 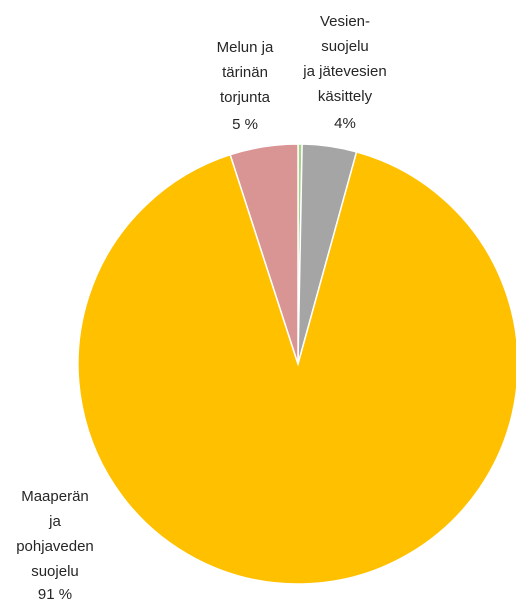 I want to click on slice-label: Vesien-suojelu ja jätevesien käsittely, so click(x=344, y=59).